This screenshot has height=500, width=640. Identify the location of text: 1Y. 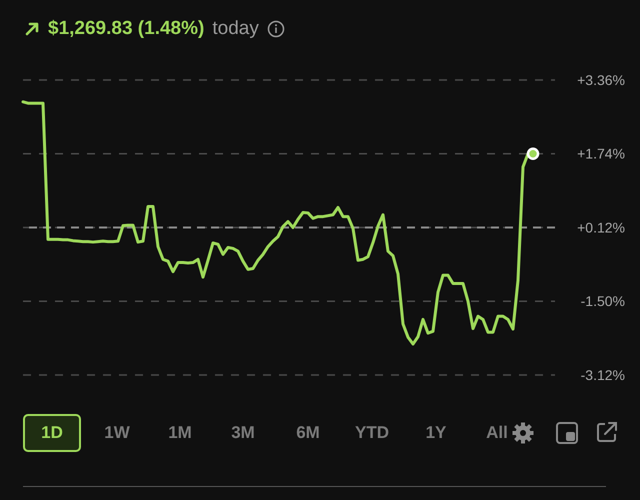
(436, 433).